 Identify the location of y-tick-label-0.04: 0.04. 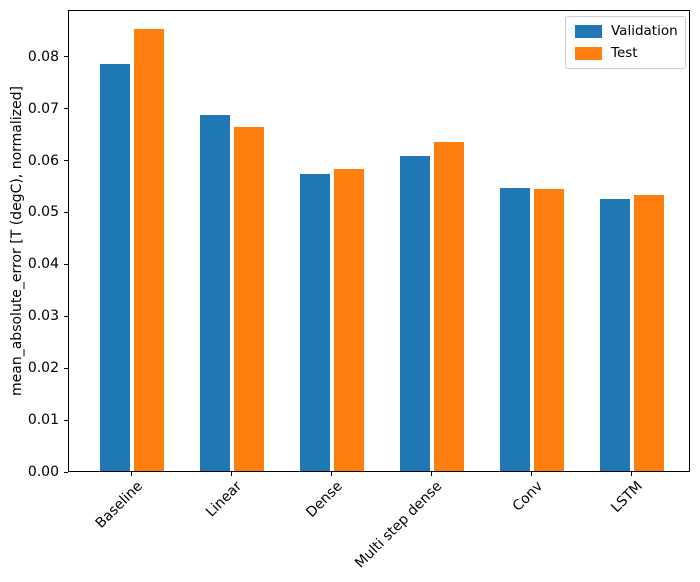
(43, 264).